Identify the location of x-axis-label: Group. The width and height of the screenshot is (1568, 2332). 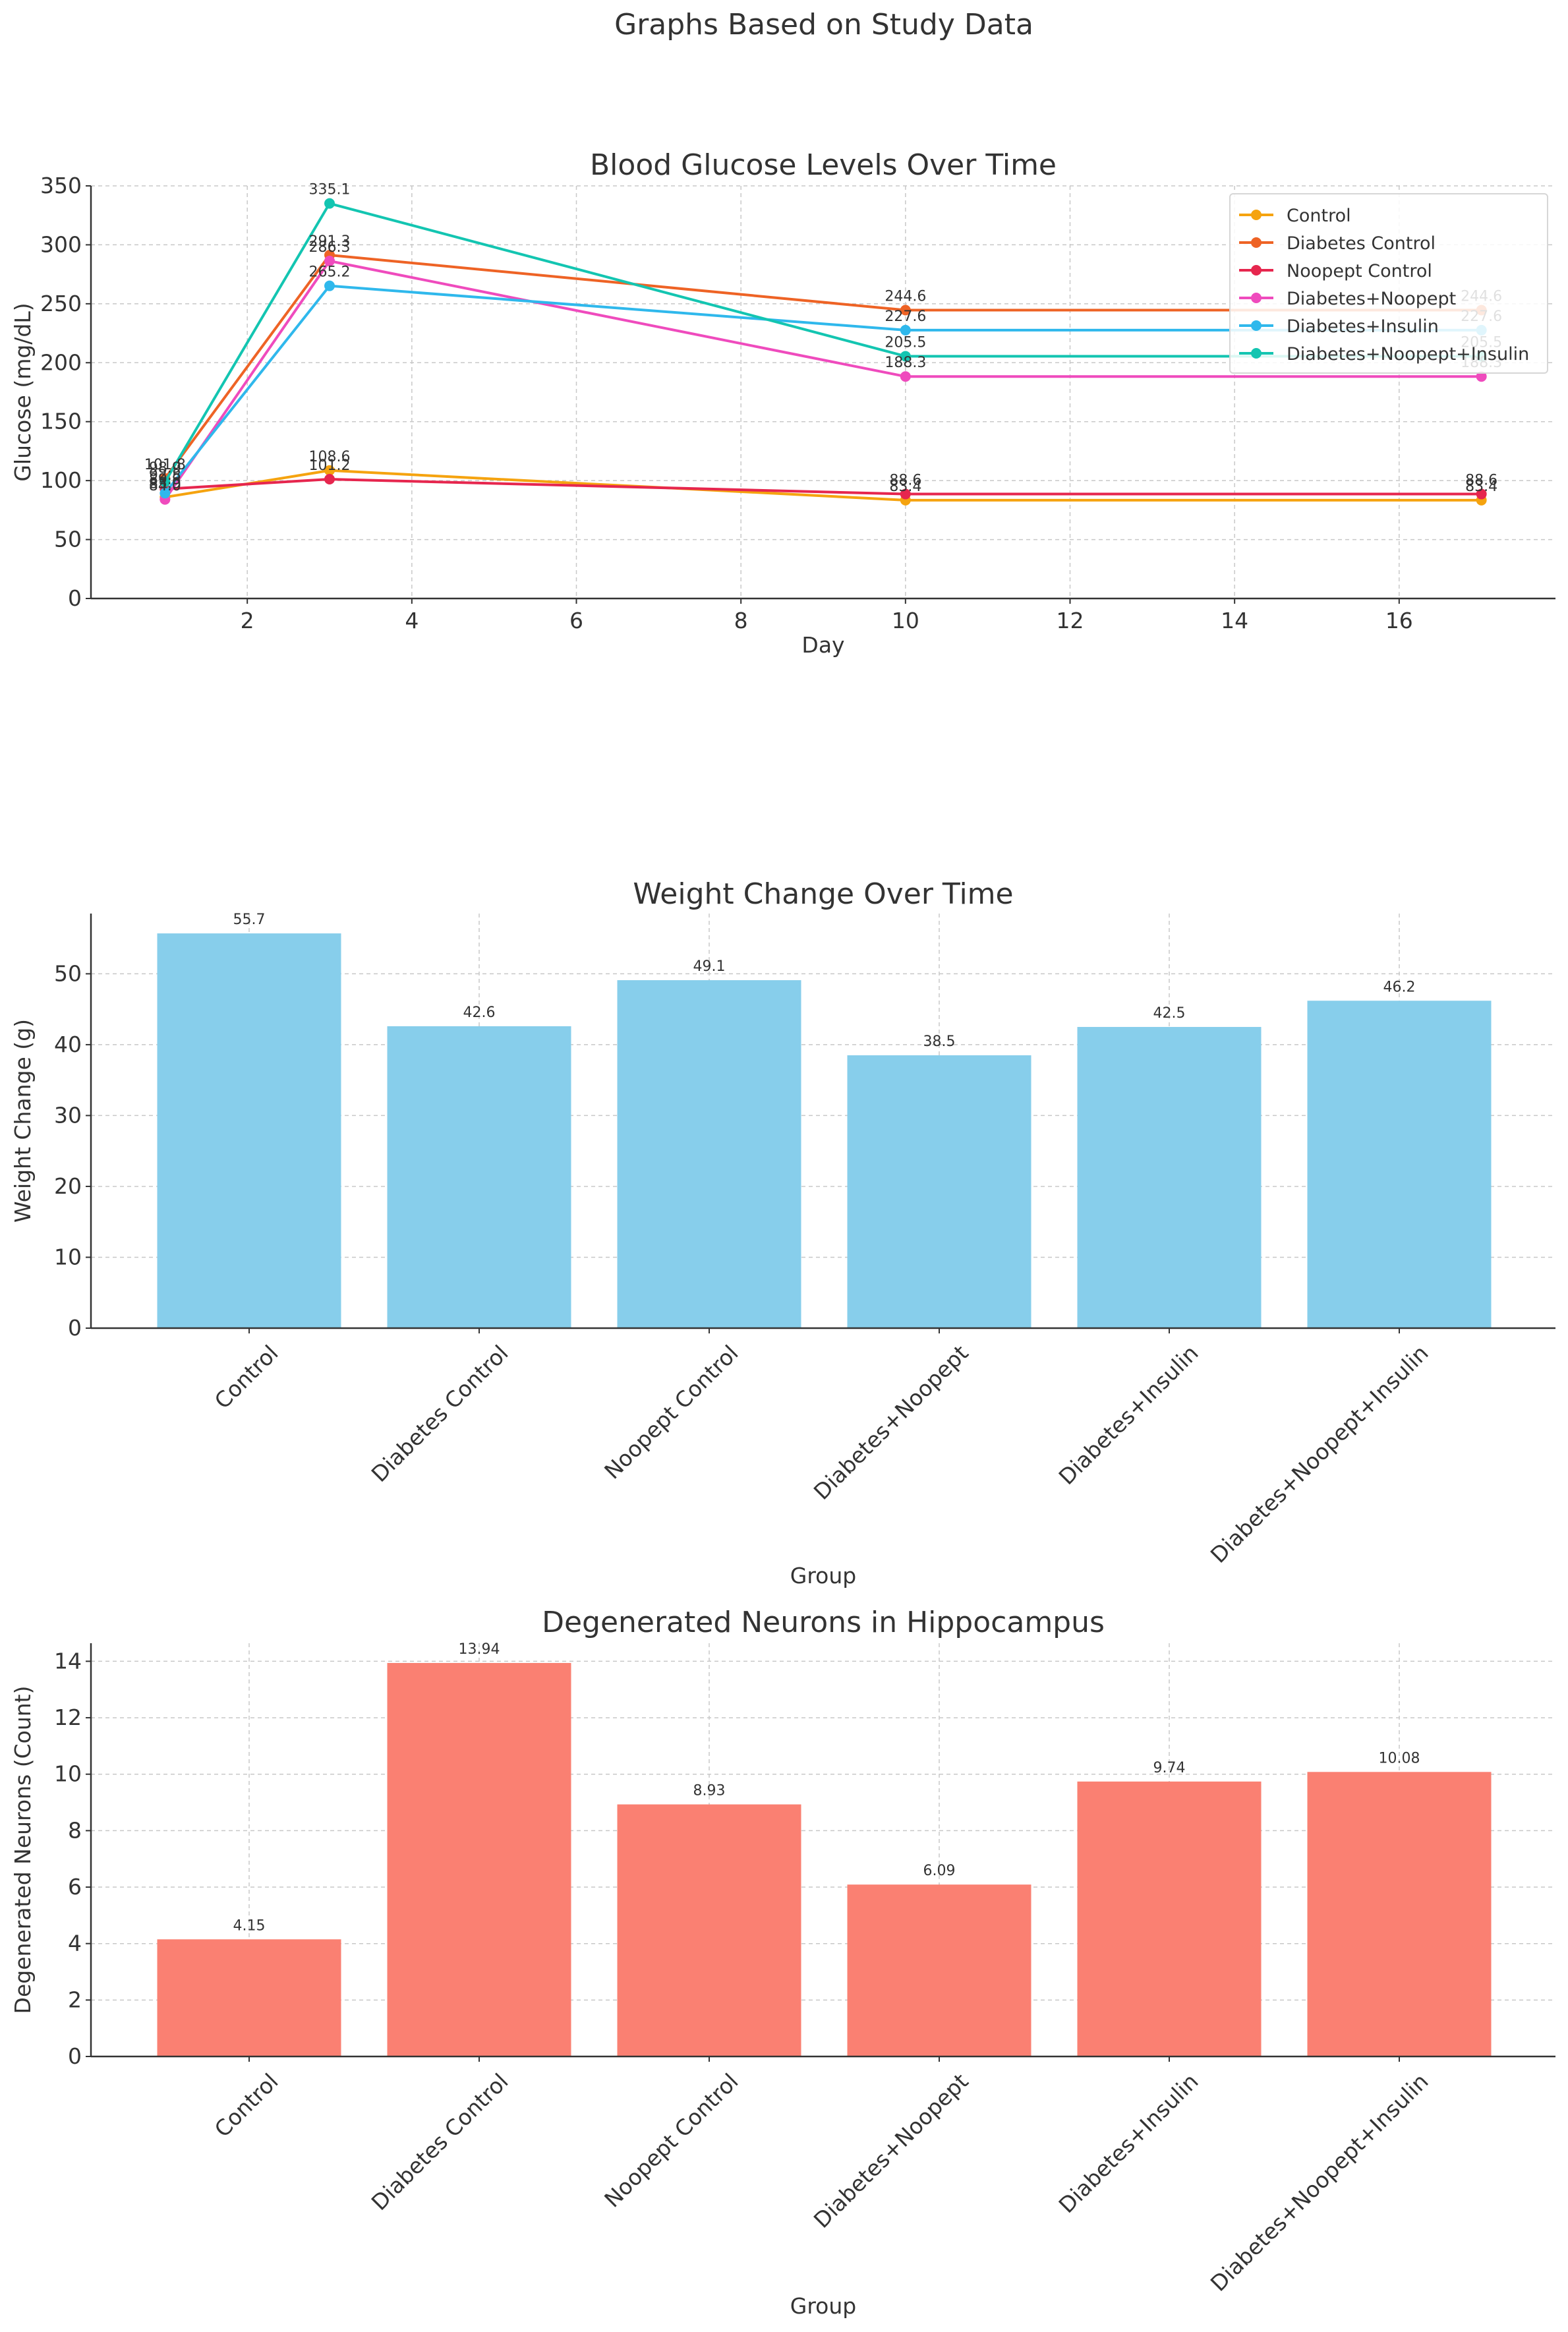
(823, 1576).